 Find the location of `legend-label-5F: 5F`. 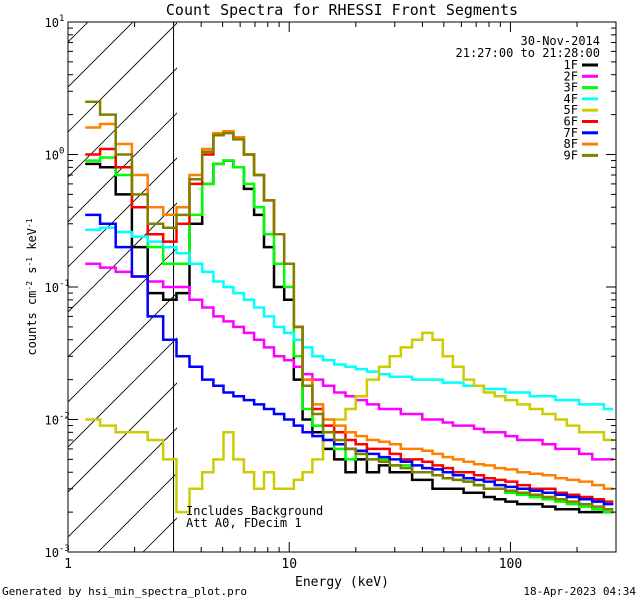

legend-label-5F: 5F is located at coordinates (571, 110).